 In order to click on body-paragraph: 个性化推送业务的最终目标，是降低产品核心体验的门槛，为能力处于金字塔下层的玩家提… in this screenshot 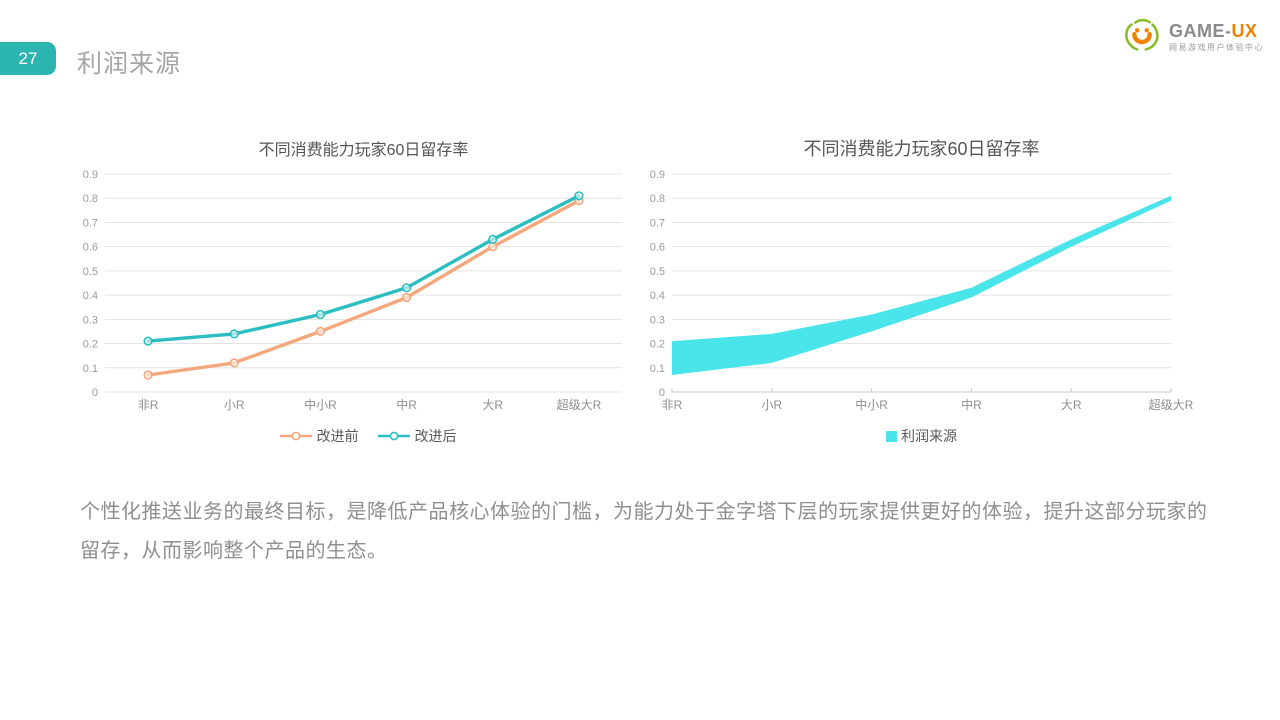, I will do `click(644, 531)`.